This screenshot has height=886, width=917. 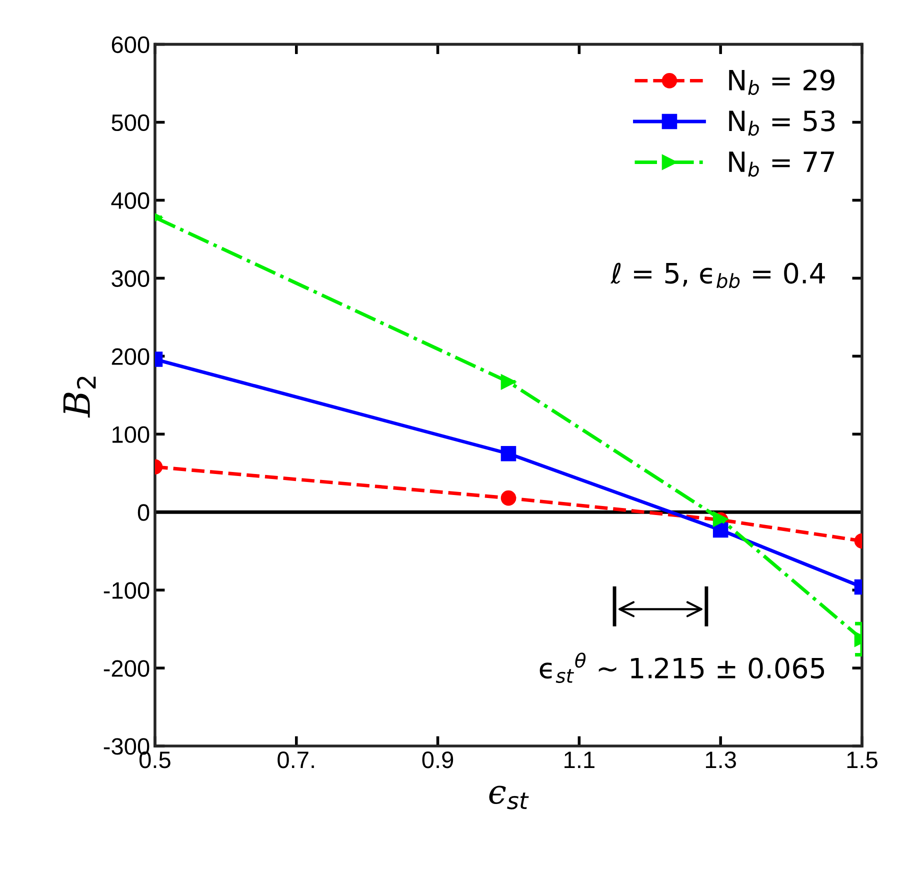 I want to click on legend-label: N$_{b}$ = 53, so click(x=782, y=123).